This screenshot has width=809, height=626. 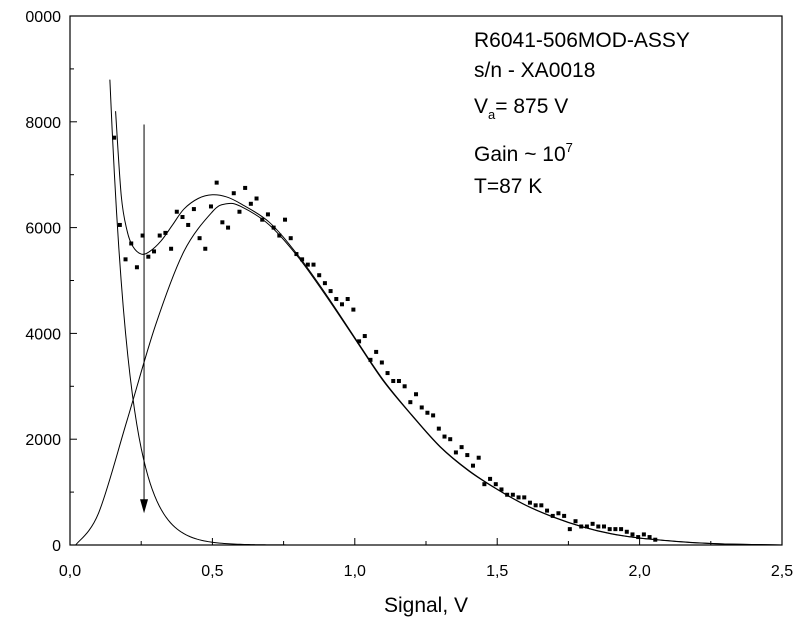 I want to click on annotation-voltage-value: = 875 V, so click(x=531, y=106).